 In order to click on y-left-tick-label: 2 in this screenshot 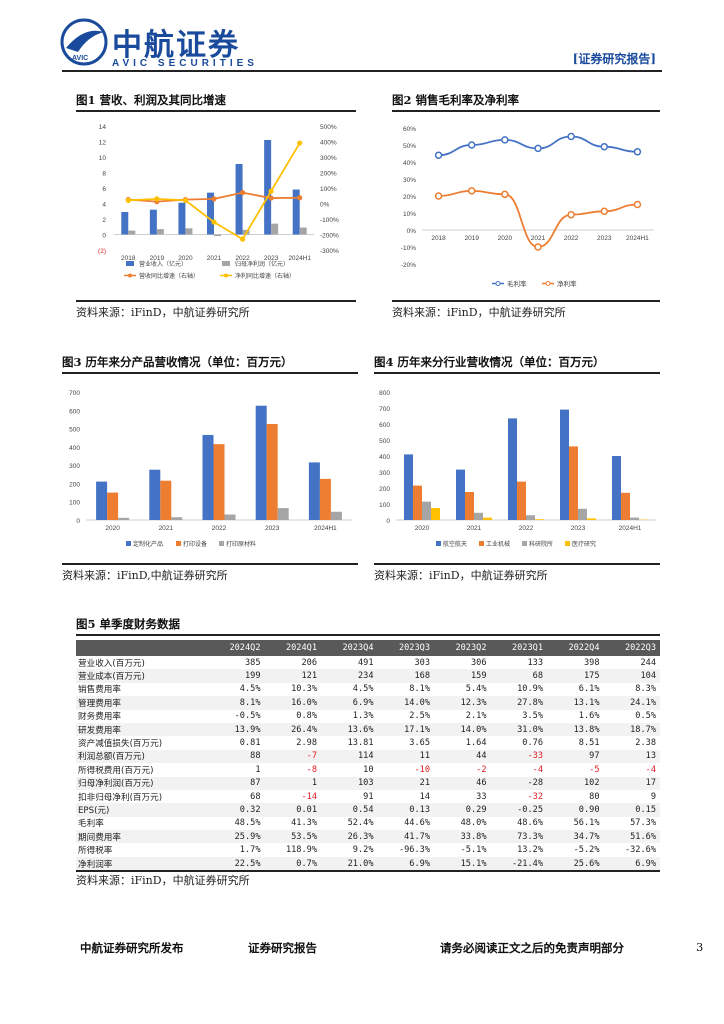, I will do `click(104, 220)`.